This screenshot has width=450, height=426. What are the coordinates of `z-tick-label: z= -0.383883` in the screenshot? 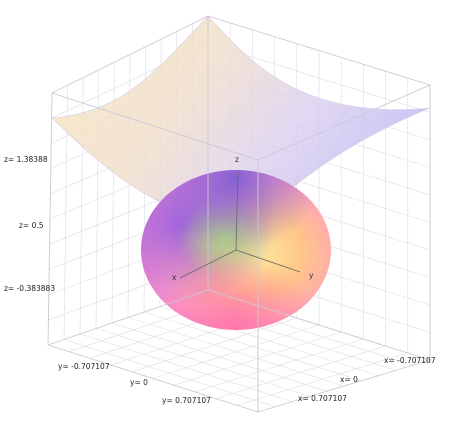 It's located at (29, 288).